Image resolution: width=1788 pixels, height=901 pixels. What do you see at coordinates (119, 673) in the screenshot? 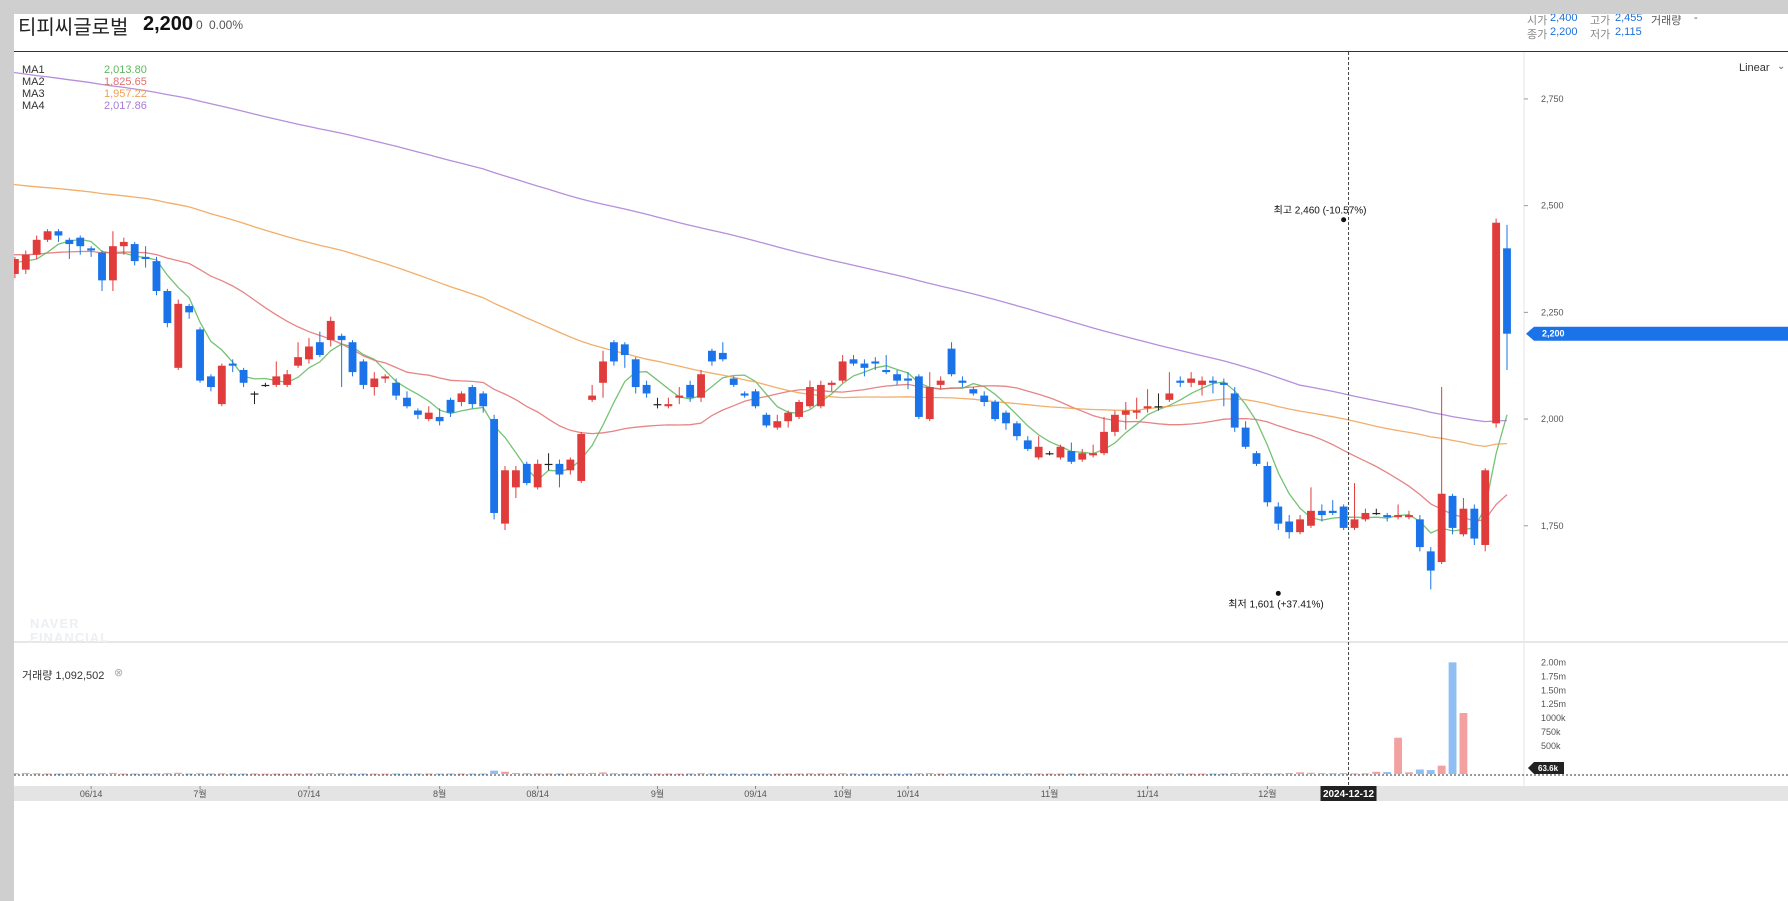
I see `close-icon: ⊗` at bounding box center [119, 673].